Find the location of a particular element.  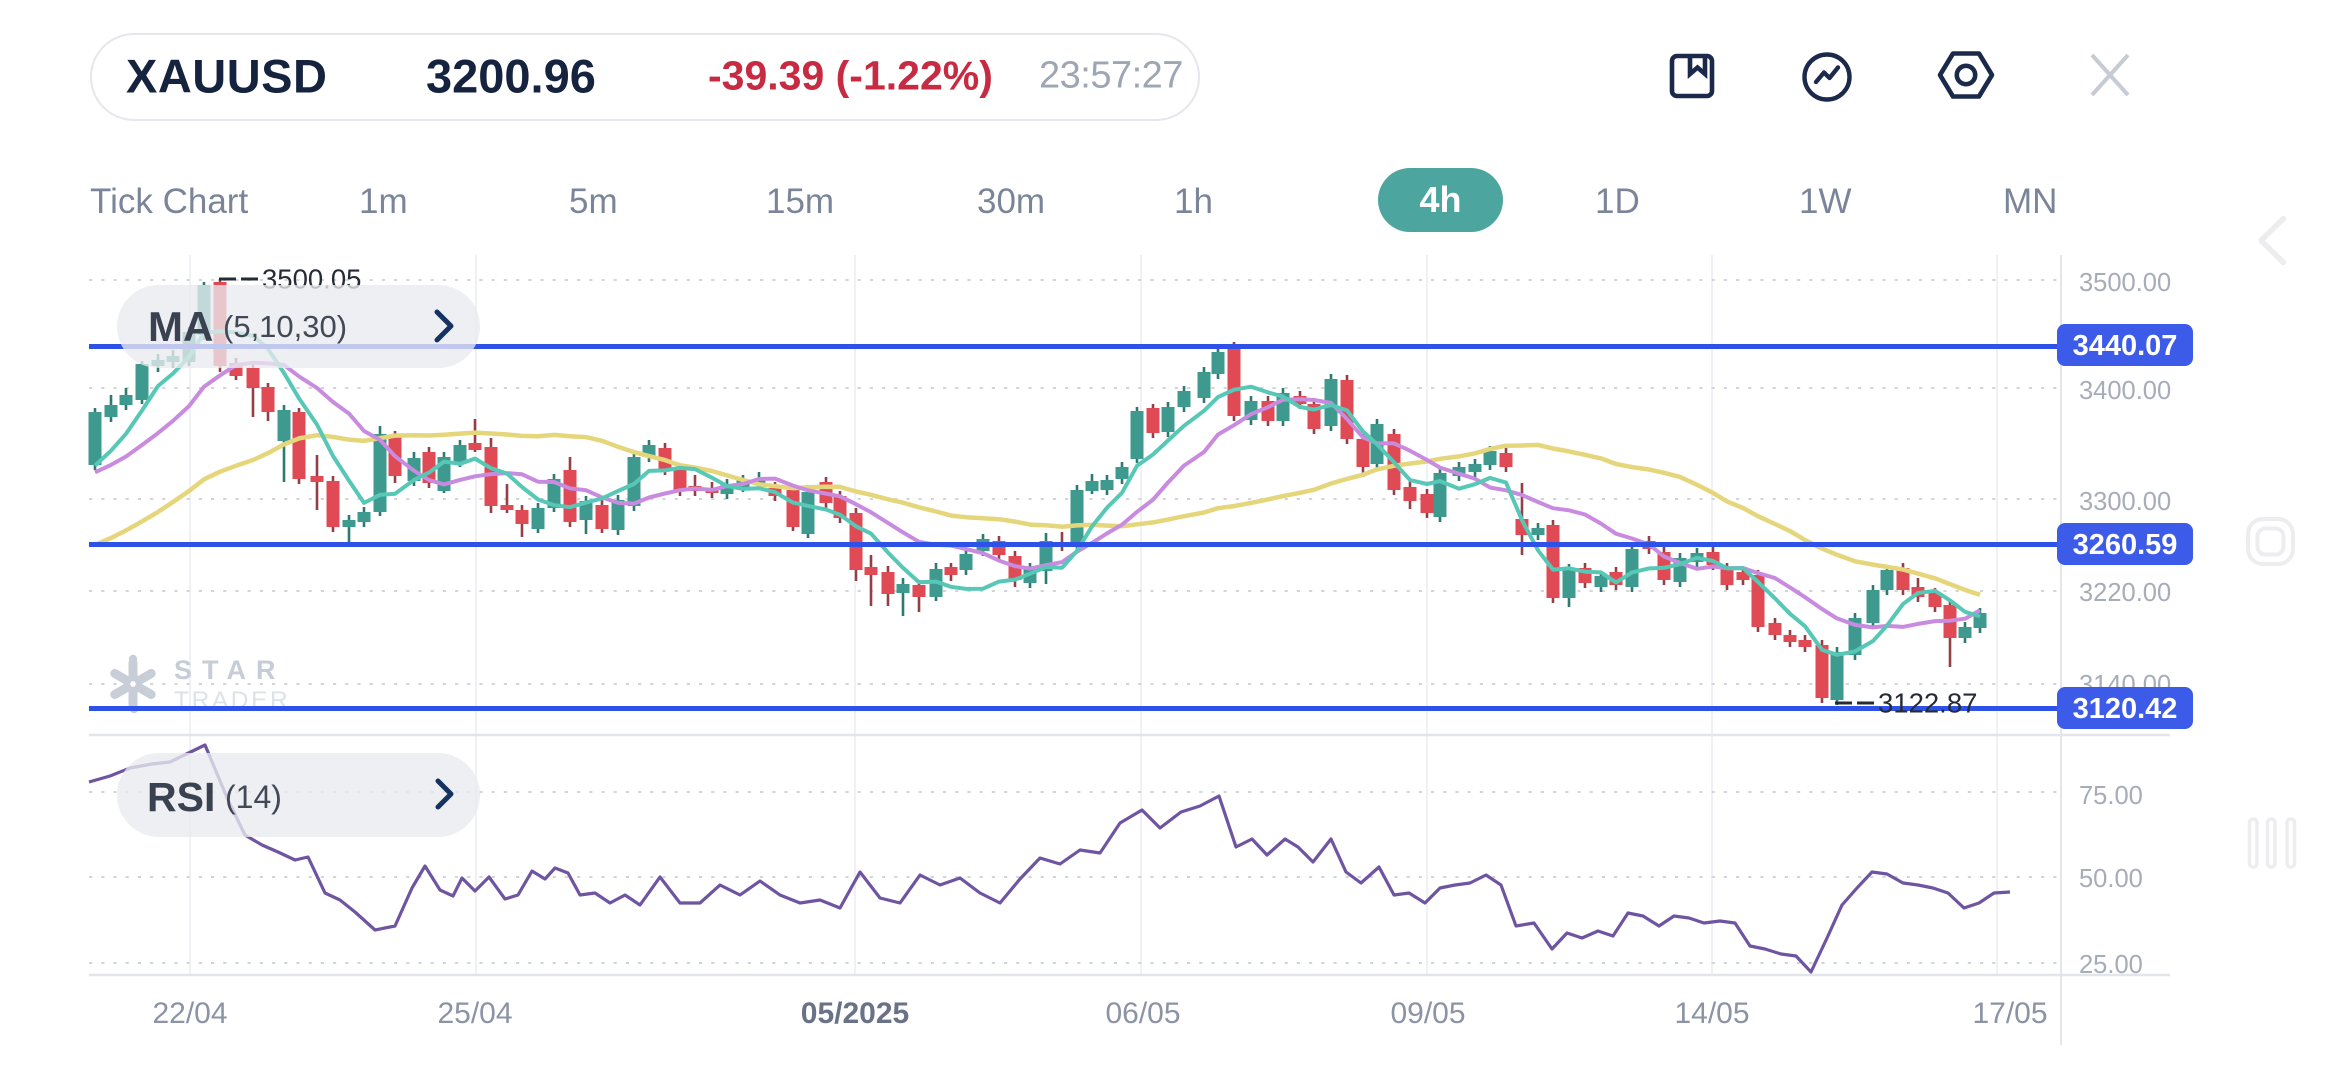

svg-text: 06/05 is located at coordinates (1142, 1013).